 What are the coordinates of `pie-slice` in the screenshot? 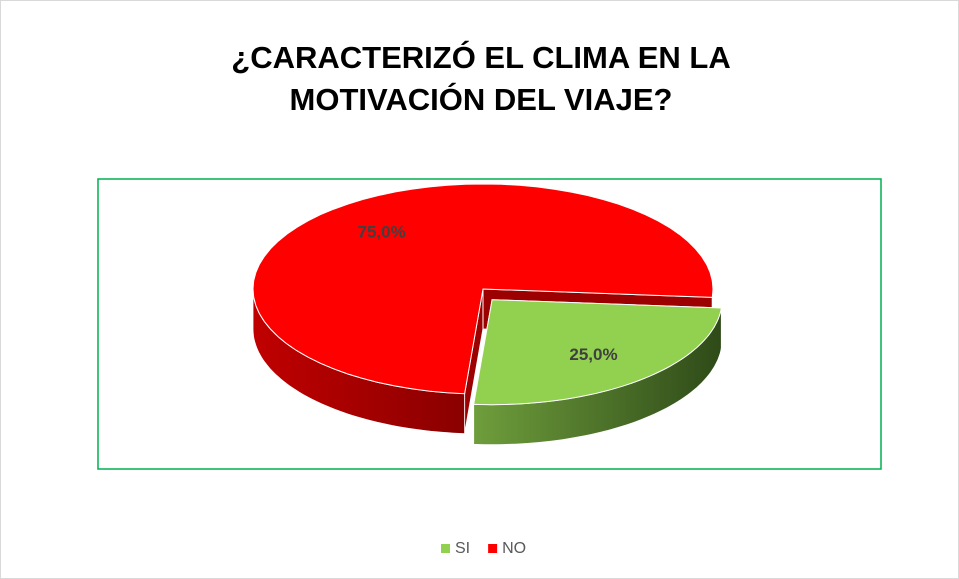 It's located at (597, 352).